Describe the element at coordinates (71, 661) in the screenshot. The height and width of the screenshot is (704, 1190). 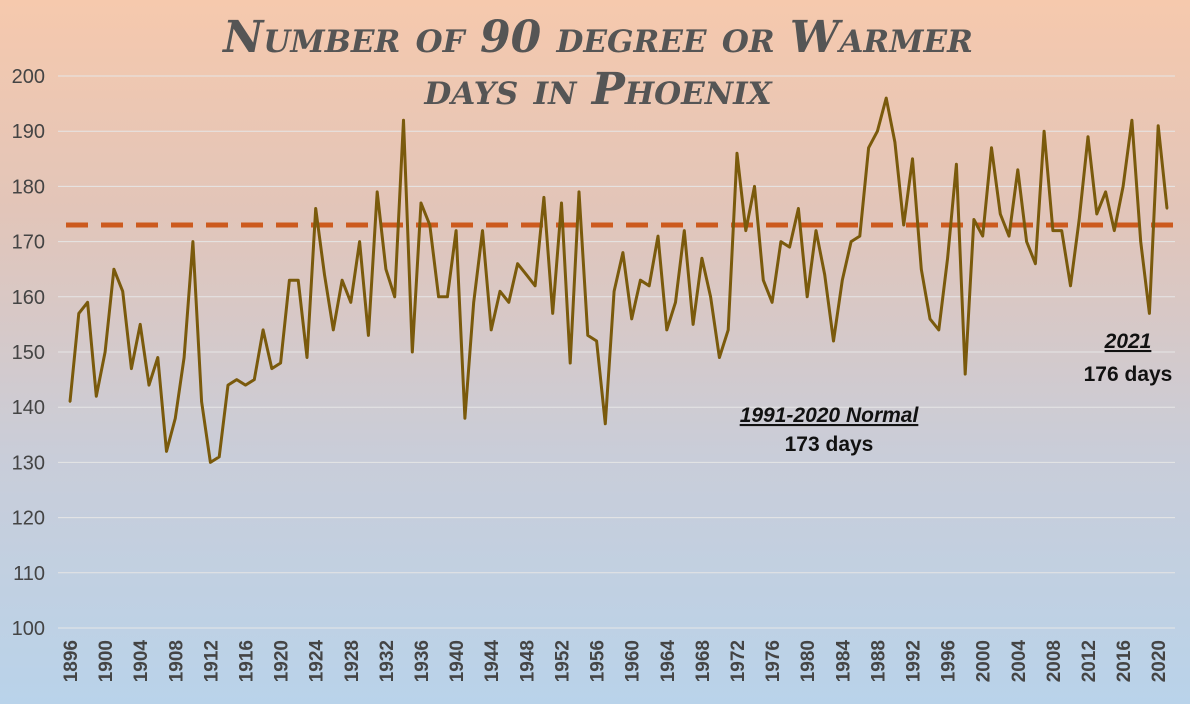
I see `x-tick-label: 1896` at that location.